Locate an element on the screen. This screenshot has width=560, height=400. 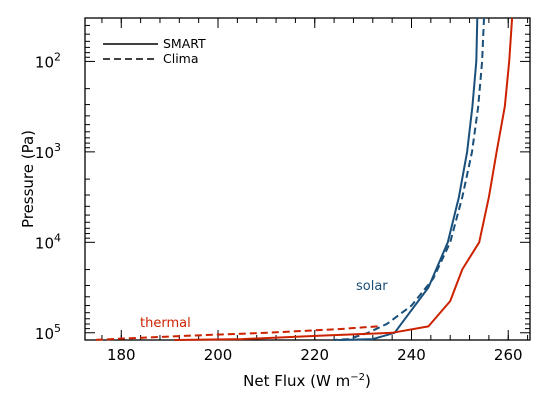
x-tick-label: 200 is located at coordinates (218, 355).